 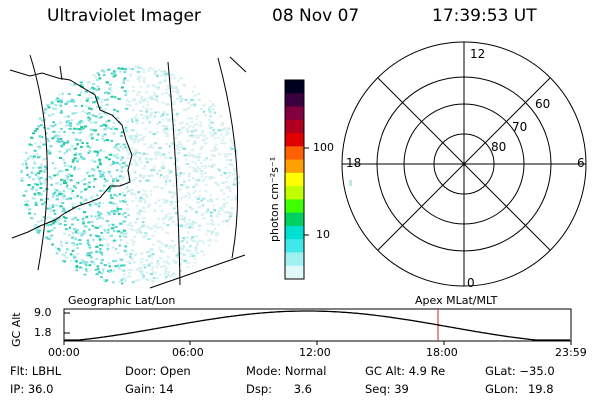 What do you see at coordinates (354, 163) in the screenshot?
I see `mlt-label-dusk: 18` at bounding box center [354, 163].